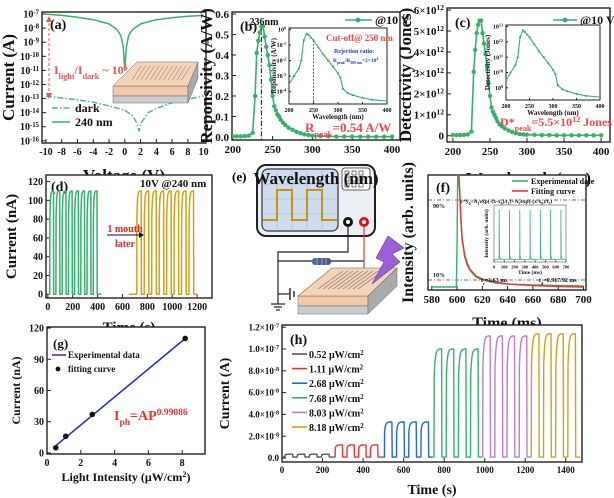 This screenshot has width=614, height=498. Describe the element at coordinates (359, 38) in the screenshot. I see `cutoff-annotation: Cut-off@ 250 nm` at that location.